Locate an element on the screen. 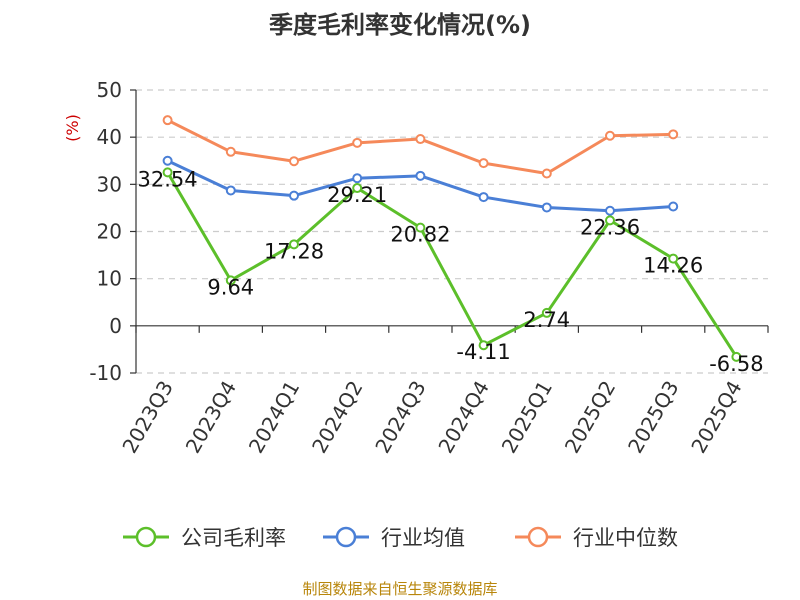 This screenshot has height=600, width=800. legend: 公司毛利率 行业均值 行业中位数 is located at coordinates (400, 538).